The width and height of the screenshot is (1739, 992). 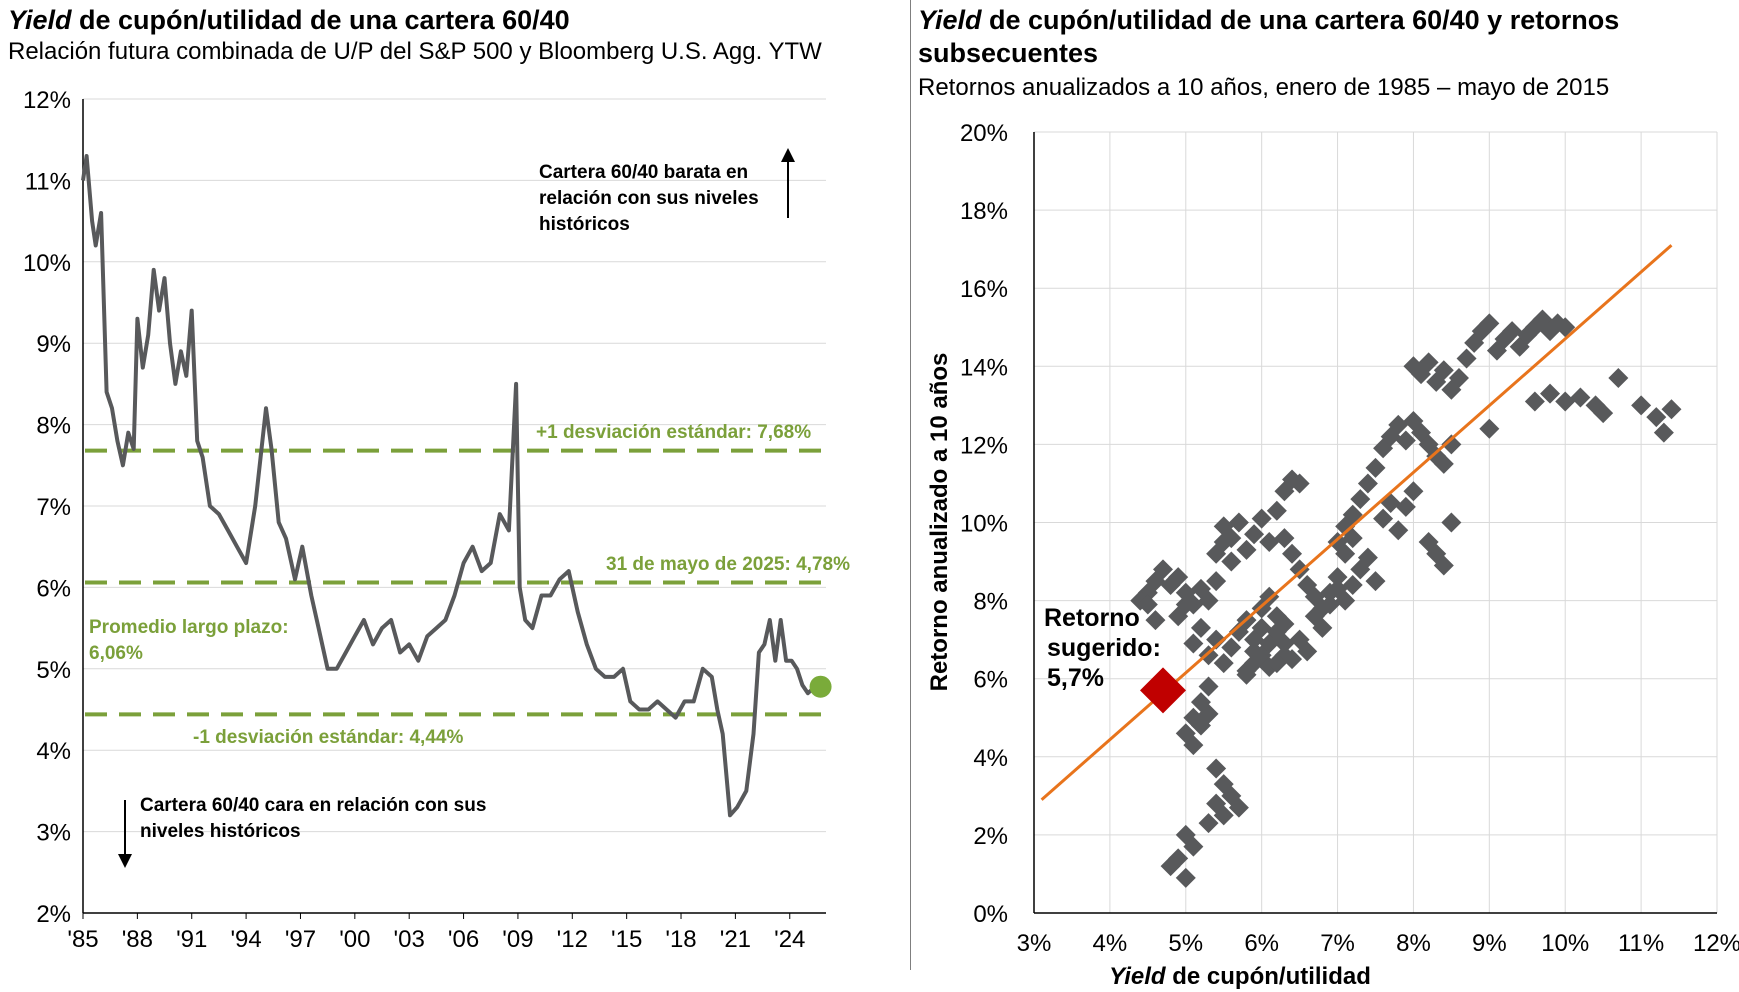 What do you see at coordinates (245, 939) in the screenshot?
I see `left-x-tick-label: '94` at bounding box center [245, 939].